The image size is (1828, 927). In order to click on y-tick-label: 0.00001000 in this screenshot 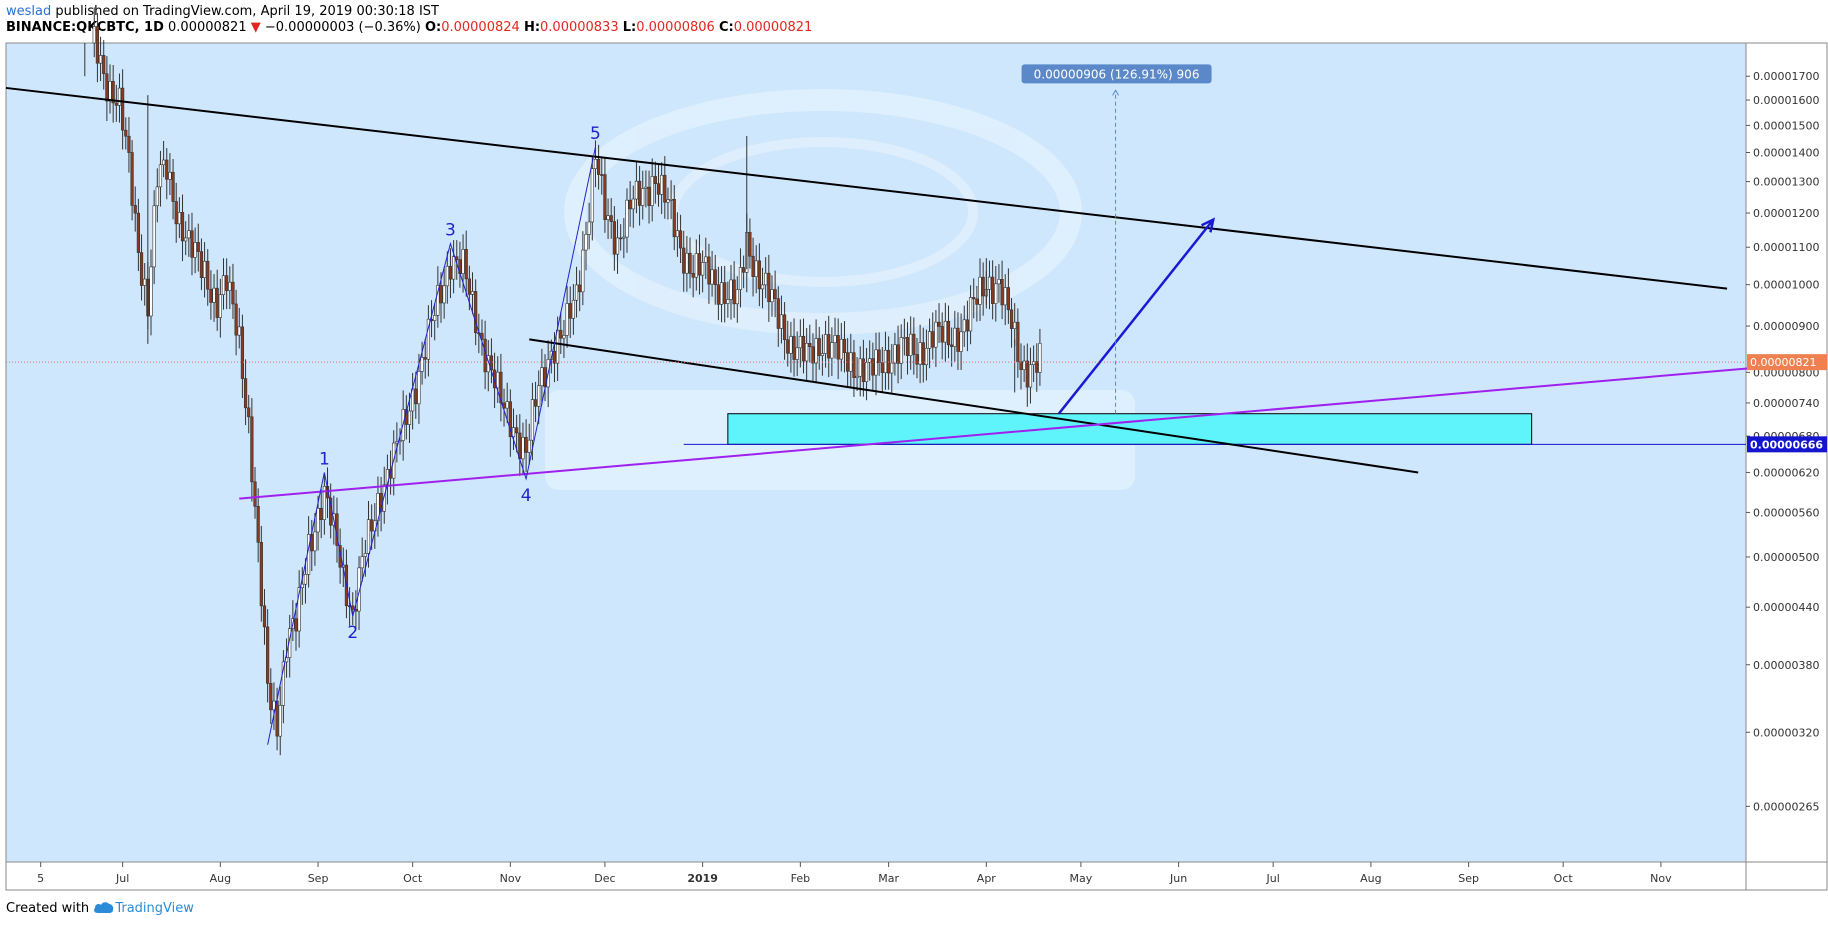, I will do `click(1786, 285)`.